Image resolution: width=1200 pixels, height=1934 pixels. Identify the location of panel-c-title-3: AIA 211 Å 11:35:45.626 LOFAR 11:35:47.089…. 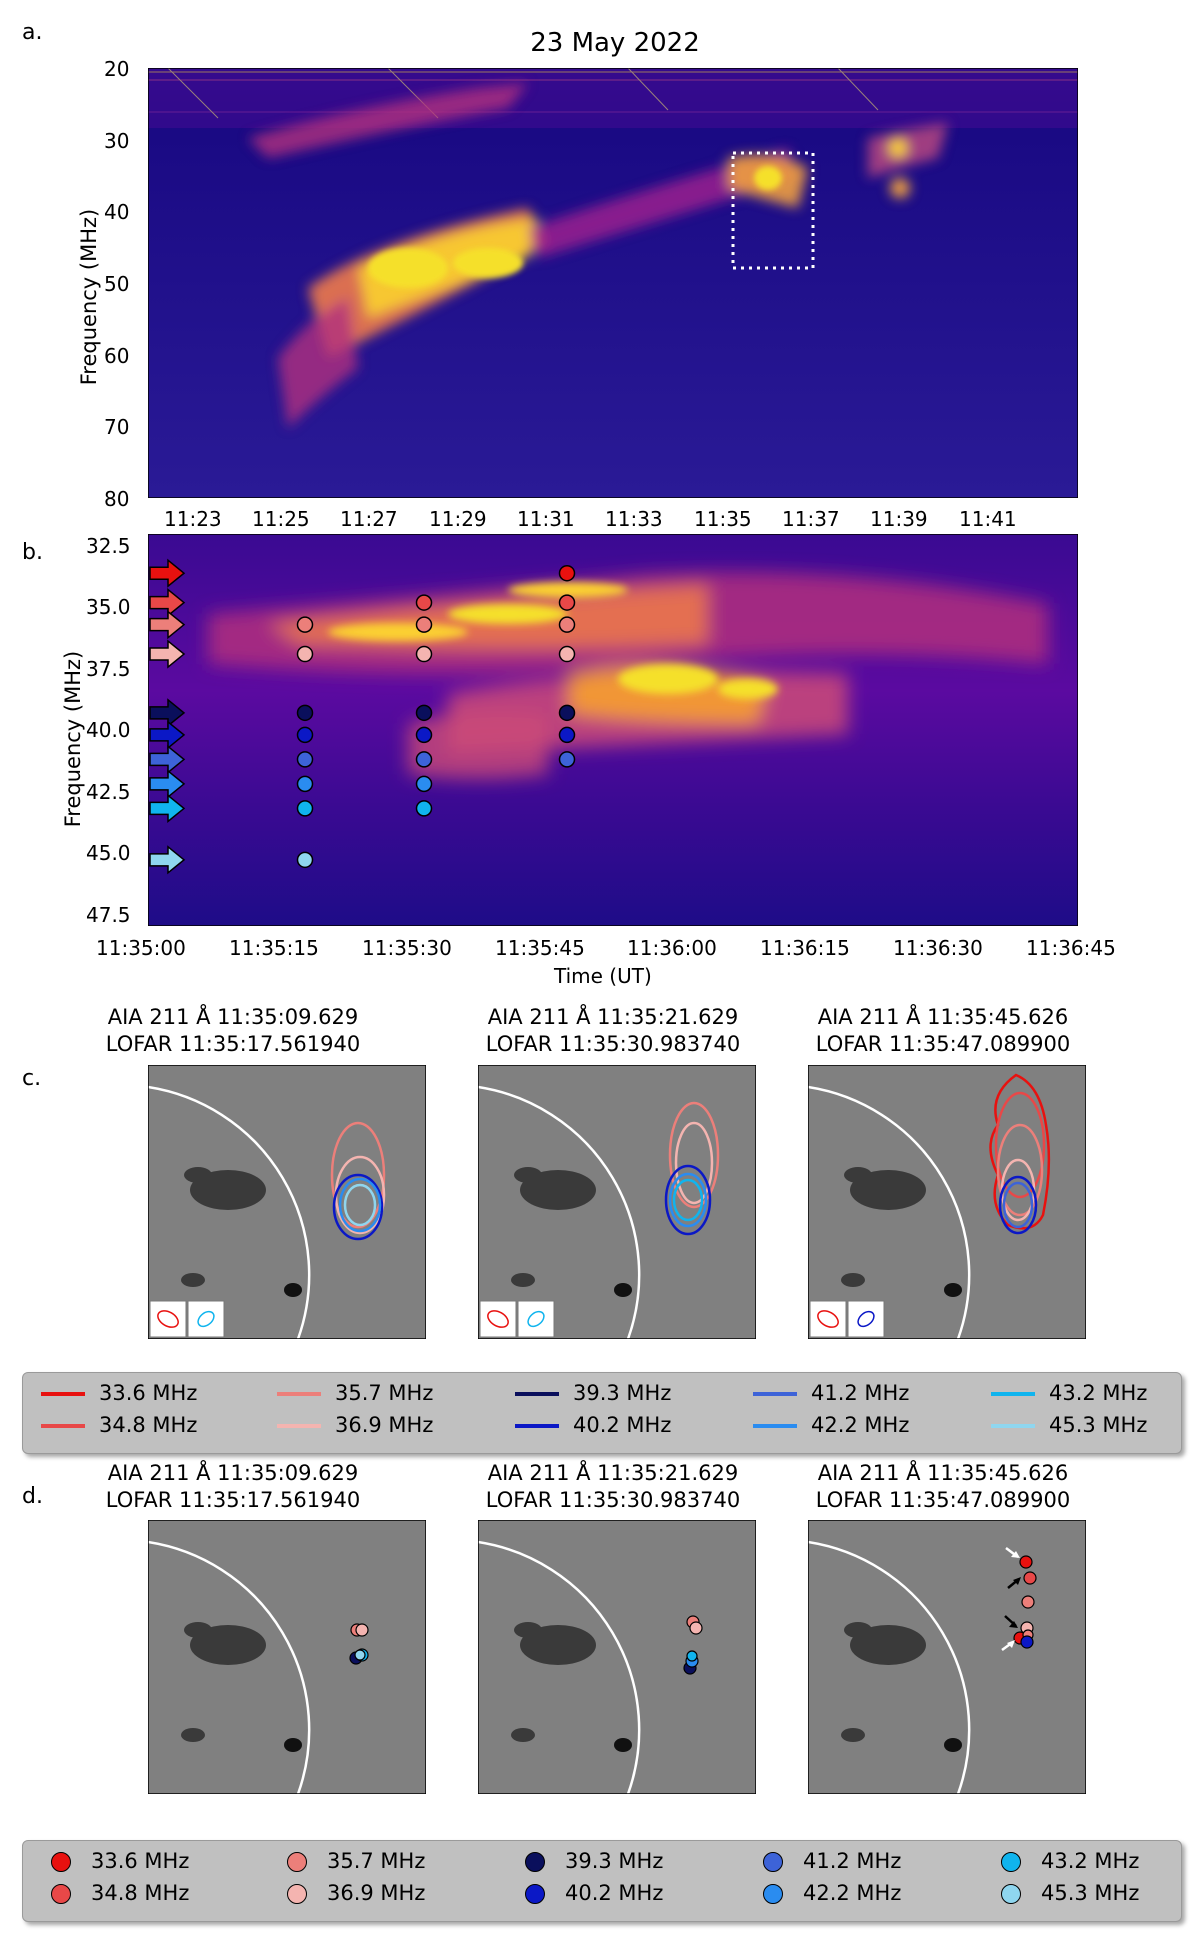
(943, 1030).